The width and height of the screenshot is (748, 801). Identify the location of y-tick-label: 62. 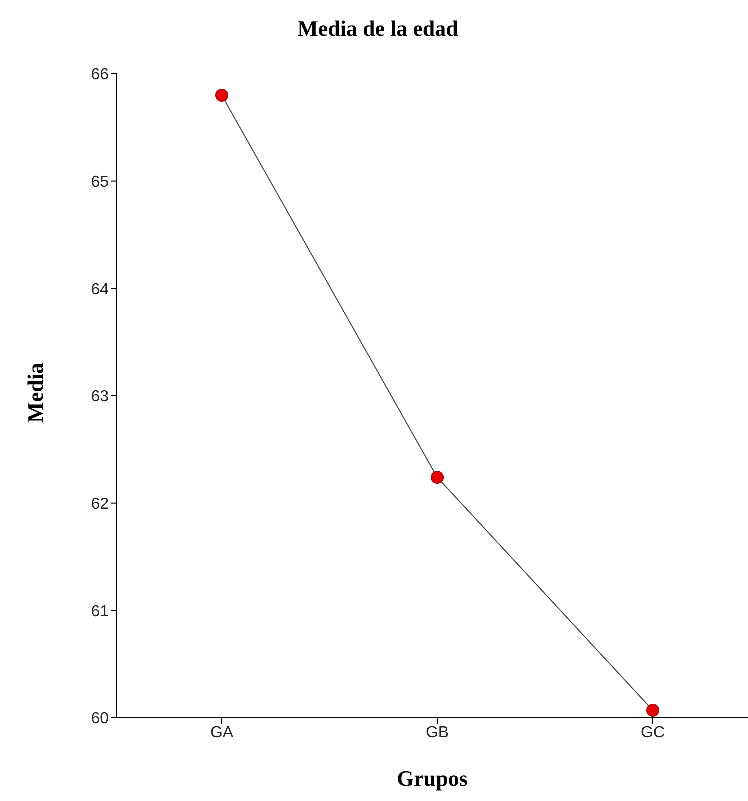
(100, 505).